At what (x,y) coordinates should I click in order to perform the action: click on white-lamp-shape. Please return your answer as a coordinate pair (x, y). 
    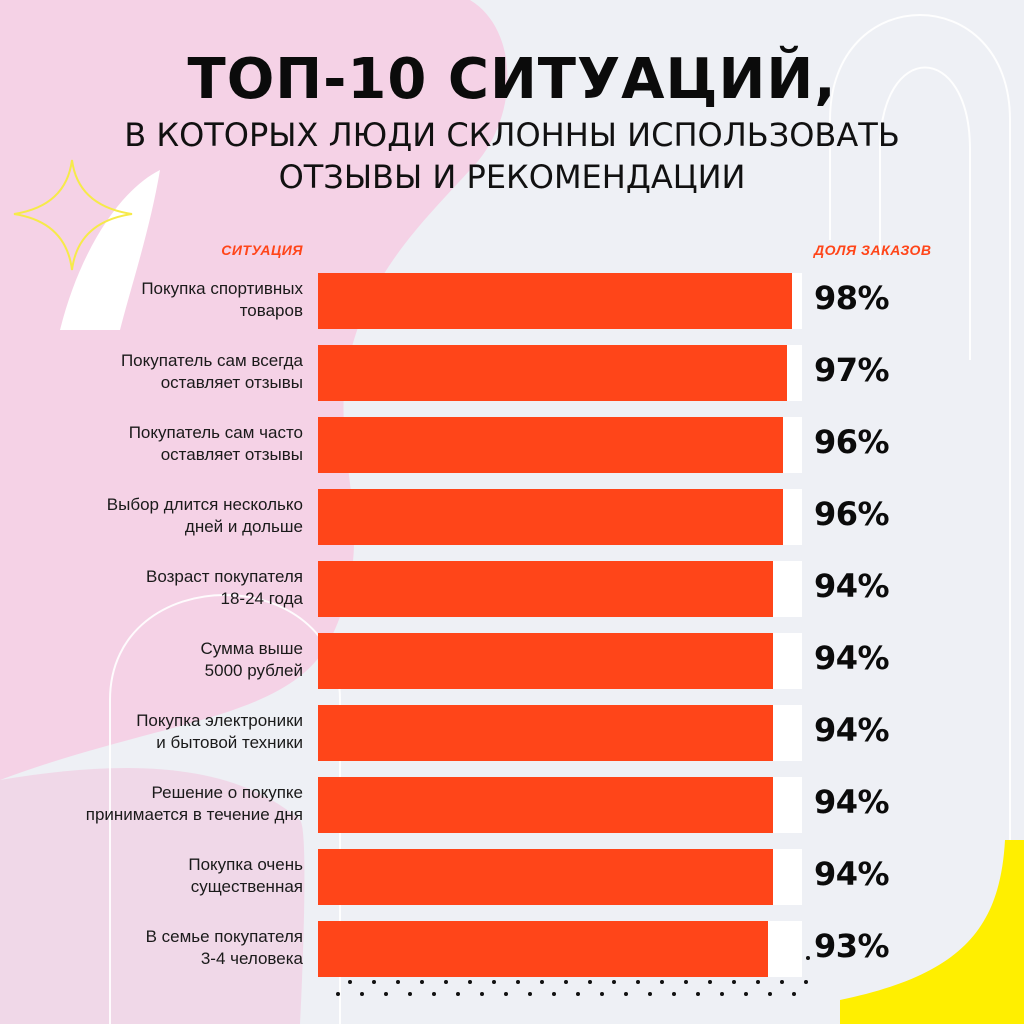
    Looking at the image, I should click on (110, 250).